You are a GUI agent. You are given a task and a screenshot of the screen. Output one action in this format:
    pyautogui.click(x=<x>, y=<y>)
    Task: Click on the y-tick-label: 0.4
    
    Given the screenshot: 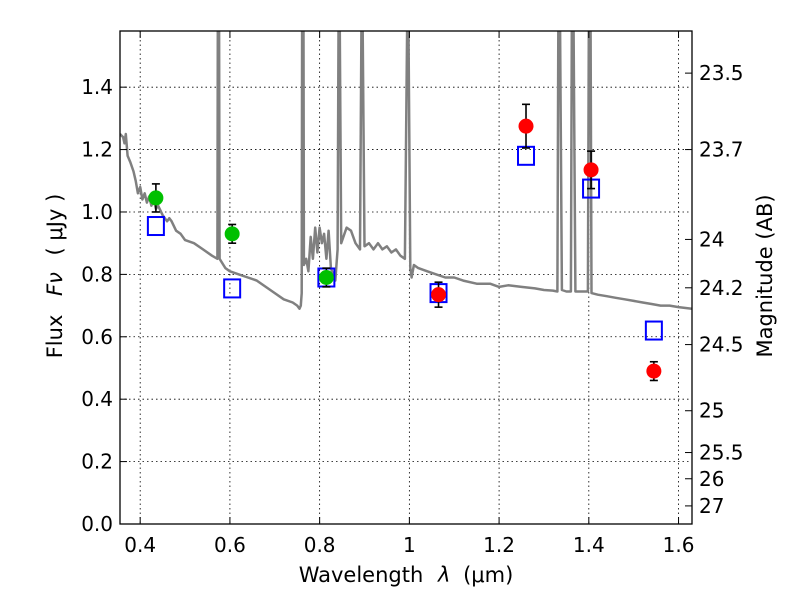 What is the action you would take?
    pyautogui.click(x=97, y=399)
    